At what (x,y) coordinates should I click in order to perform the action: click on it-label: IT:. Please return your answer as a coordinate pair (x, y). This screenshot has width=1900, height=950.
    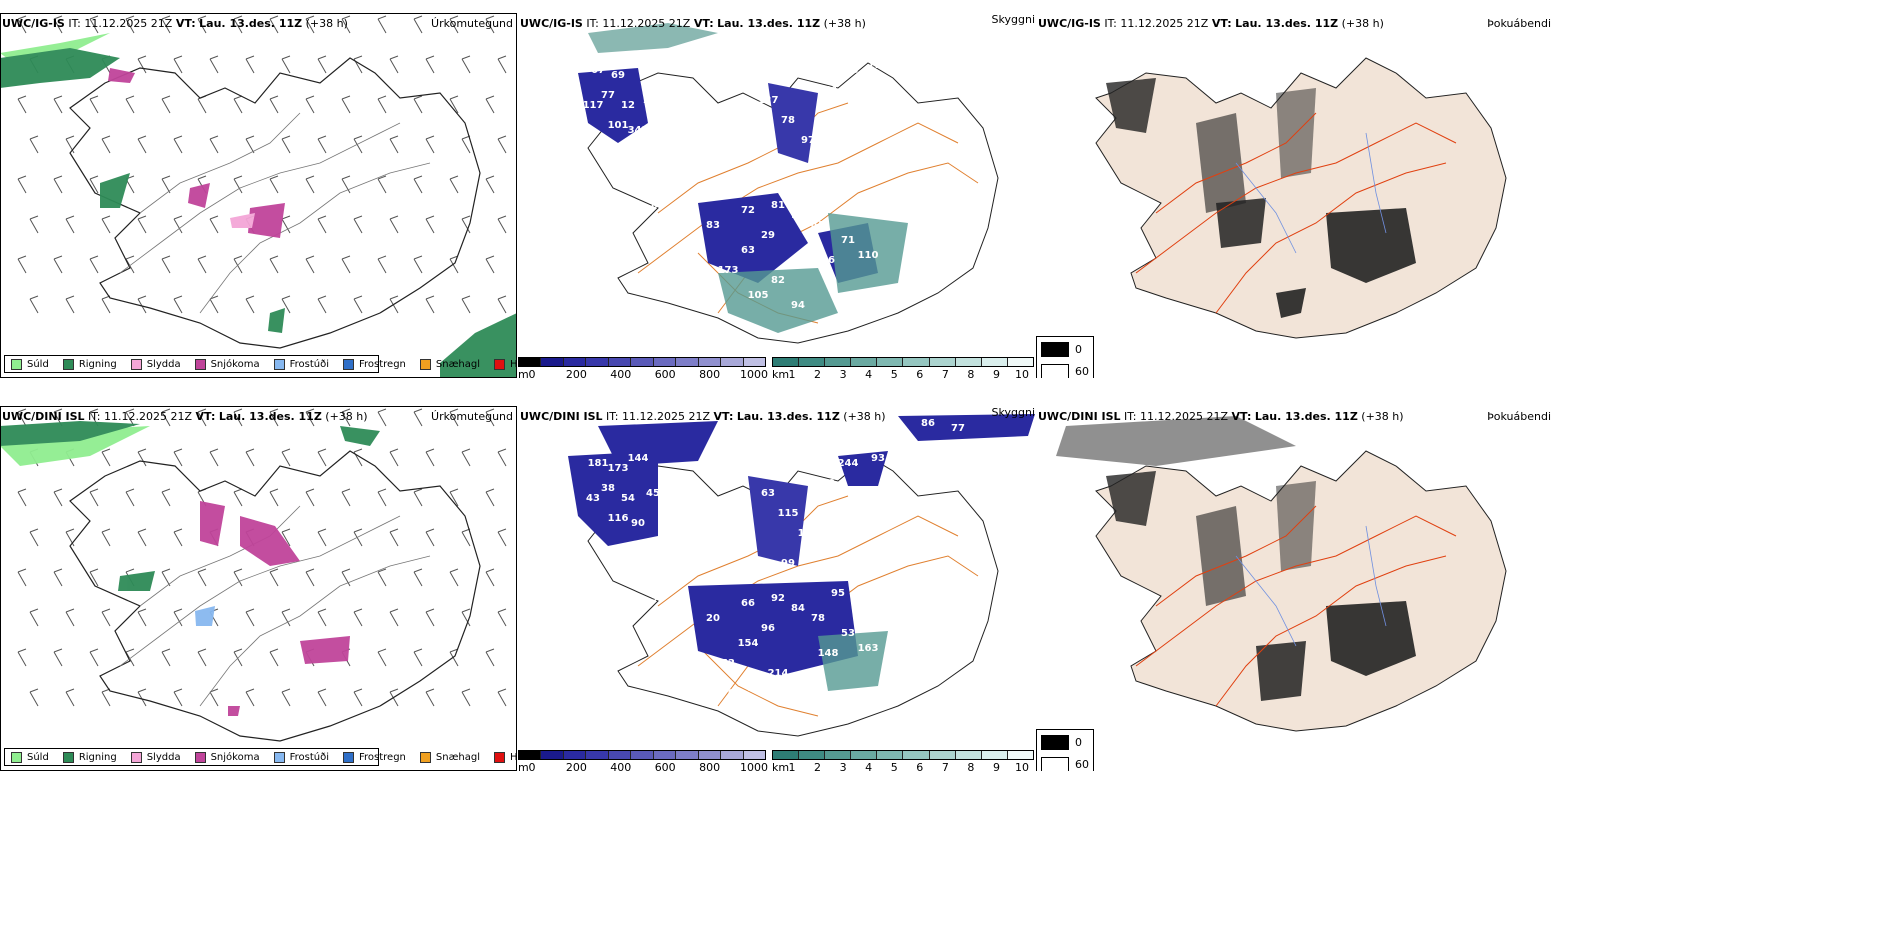
    Looking at the image, I should click on (592, 23).